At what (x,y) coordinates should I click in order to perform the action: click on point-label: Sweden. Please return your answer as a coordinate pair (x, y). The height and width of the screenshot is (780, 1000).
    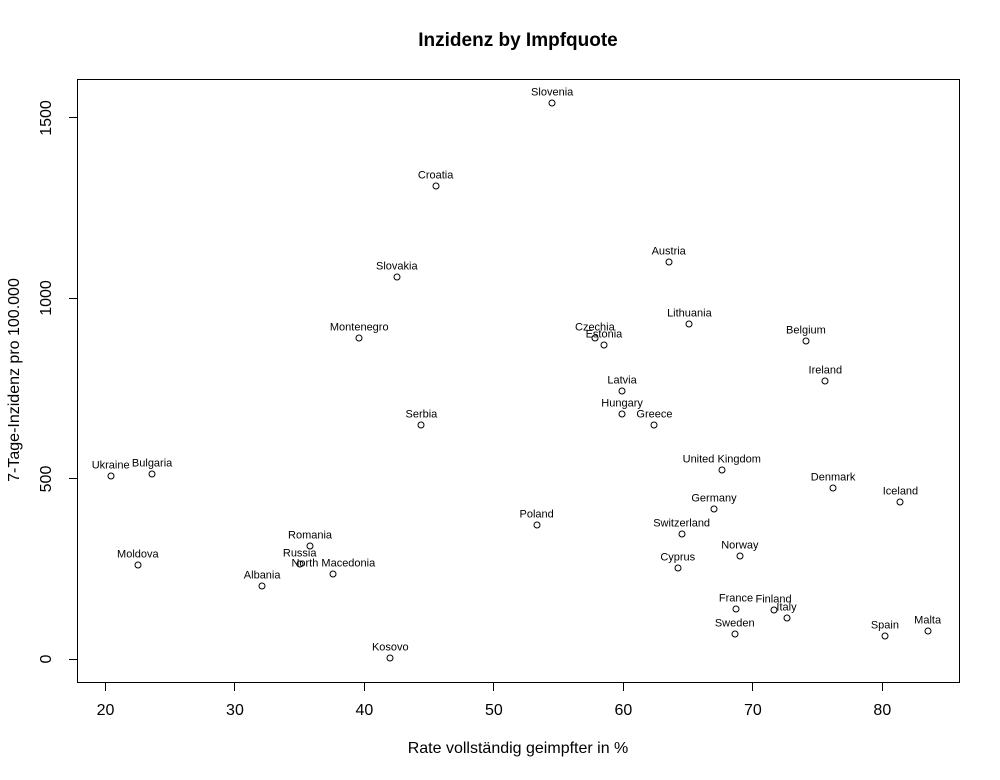
    Looking at the image, I should click on (734, 623).